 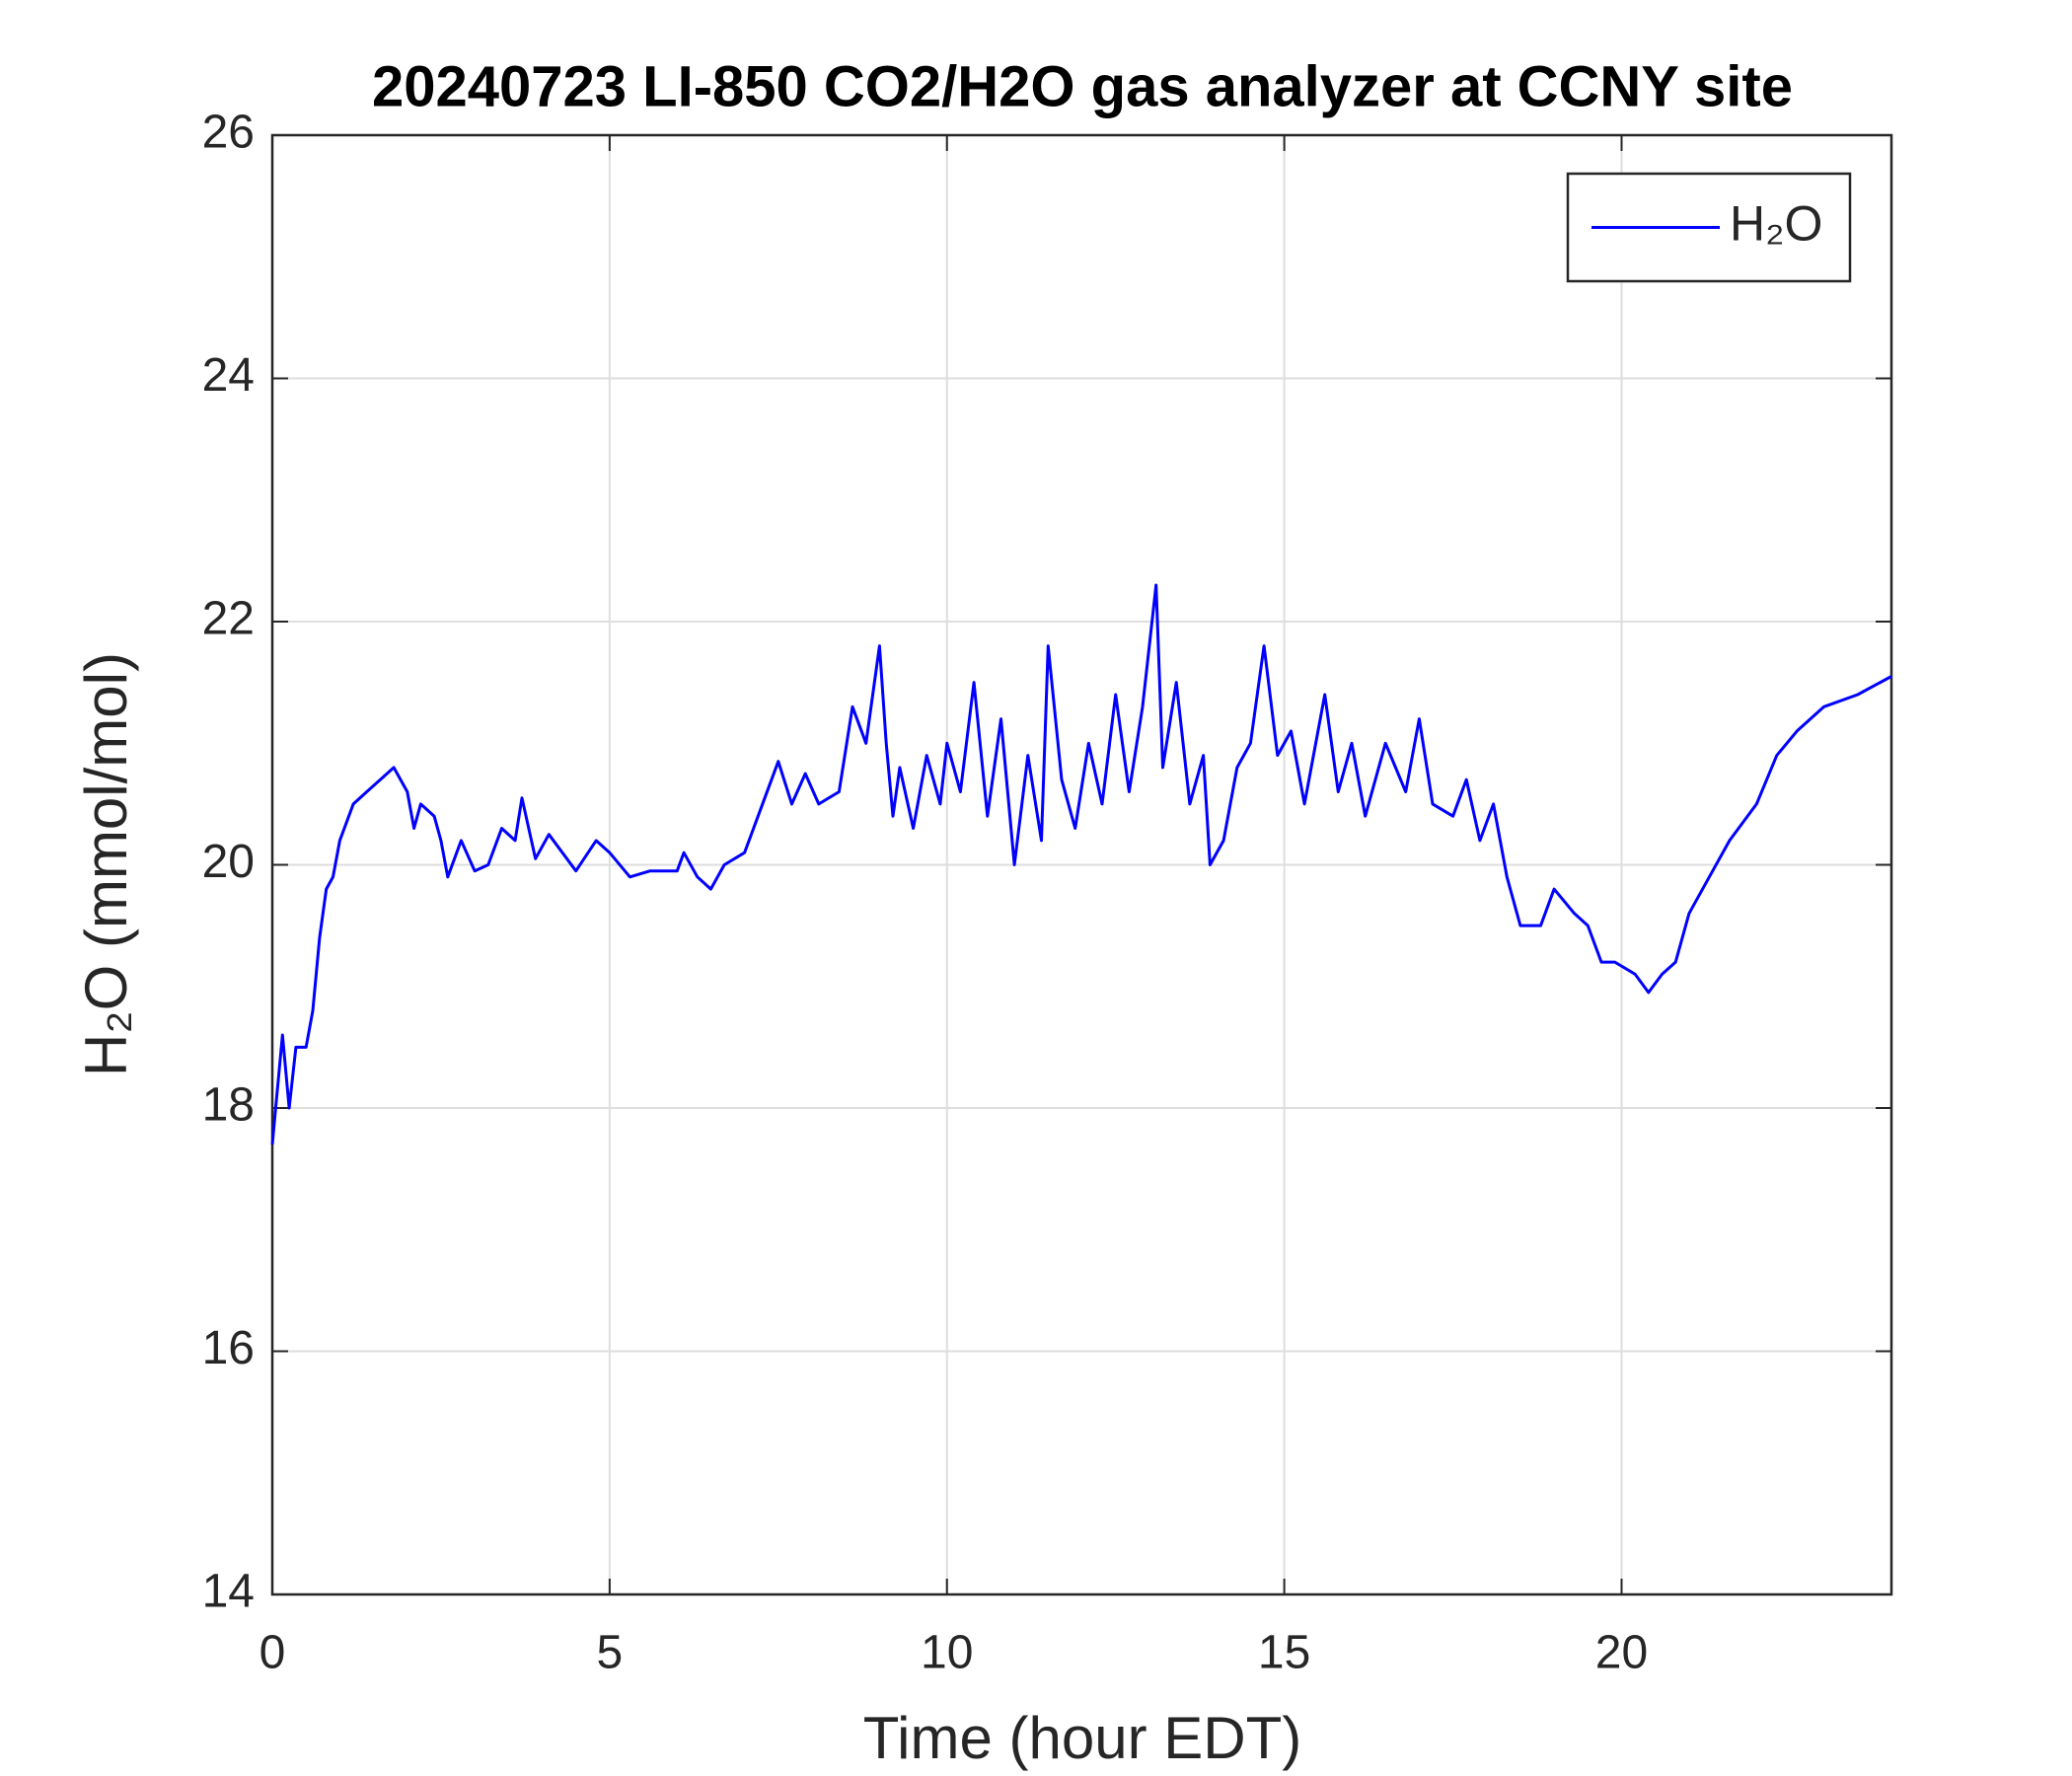 What do you see at coordinates (229, 1106) in the screenshot?
I see `y-tick-label: 18` at bounding box center [229, 1106].